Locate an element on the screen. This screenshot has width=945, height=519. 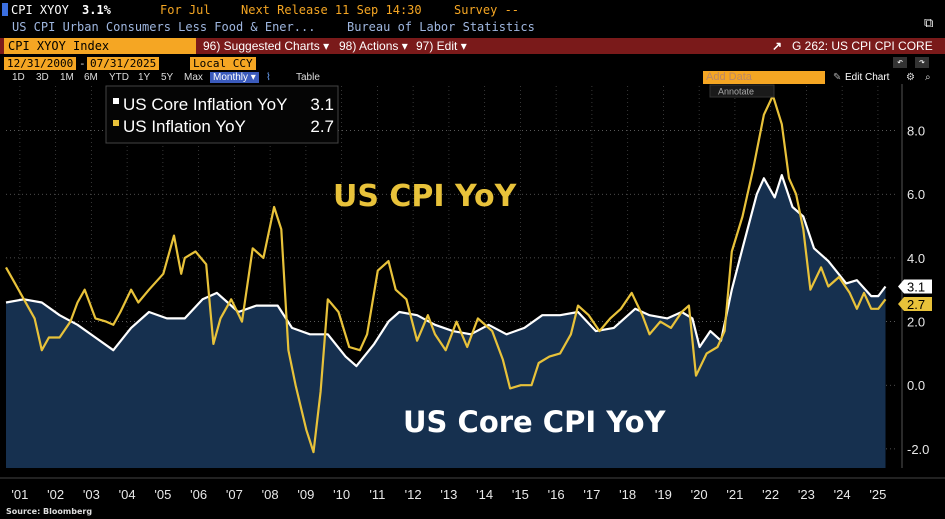
period-3d: 3D is located at coordinates (42, 77).